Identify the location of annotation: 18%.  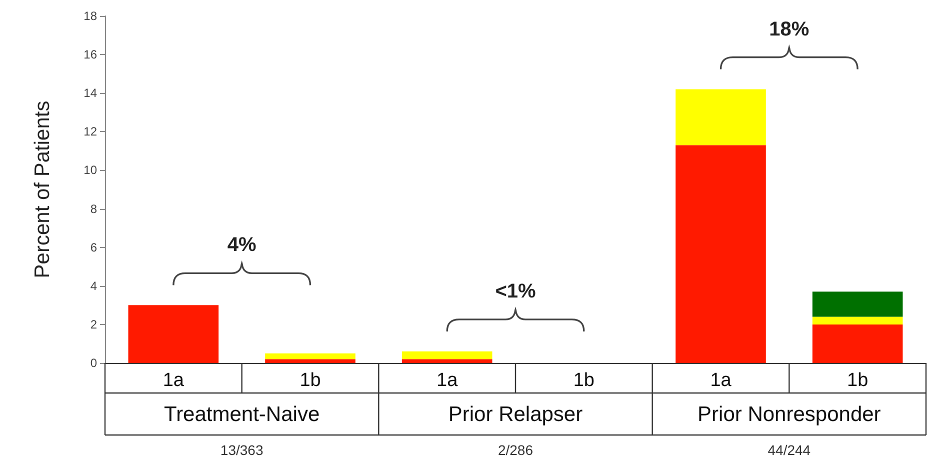
(789, 29).